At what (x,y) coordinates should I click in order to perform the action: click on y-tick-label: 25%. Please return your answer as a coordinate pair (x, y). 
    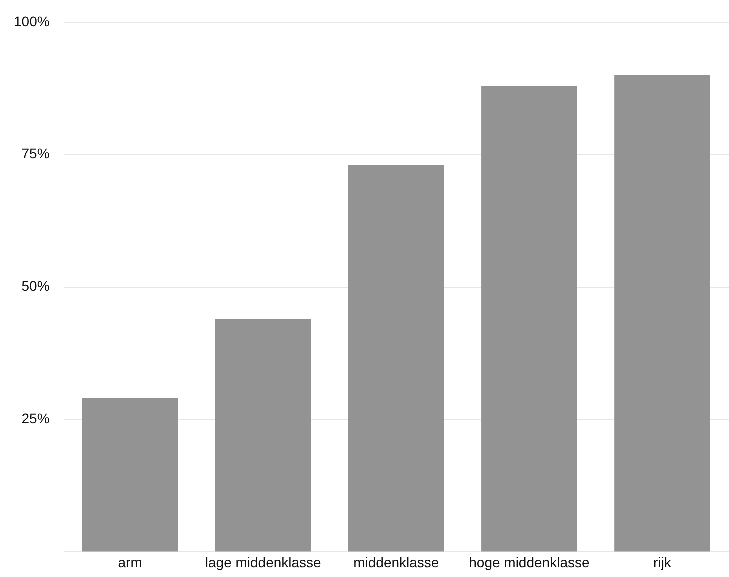
    Looking at the image, I should click on (36, 418).